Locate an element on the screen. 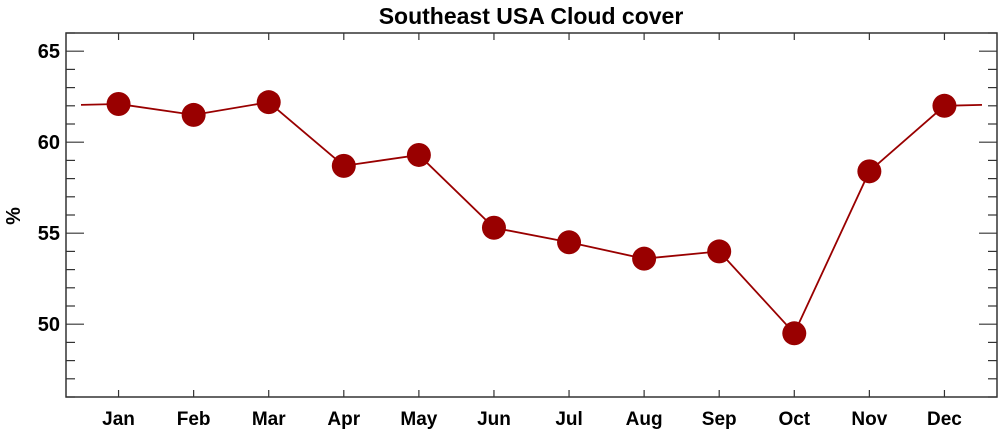 This screenshot has height=433, width=1000. data-point-sep is located at coordinates (719, 251).